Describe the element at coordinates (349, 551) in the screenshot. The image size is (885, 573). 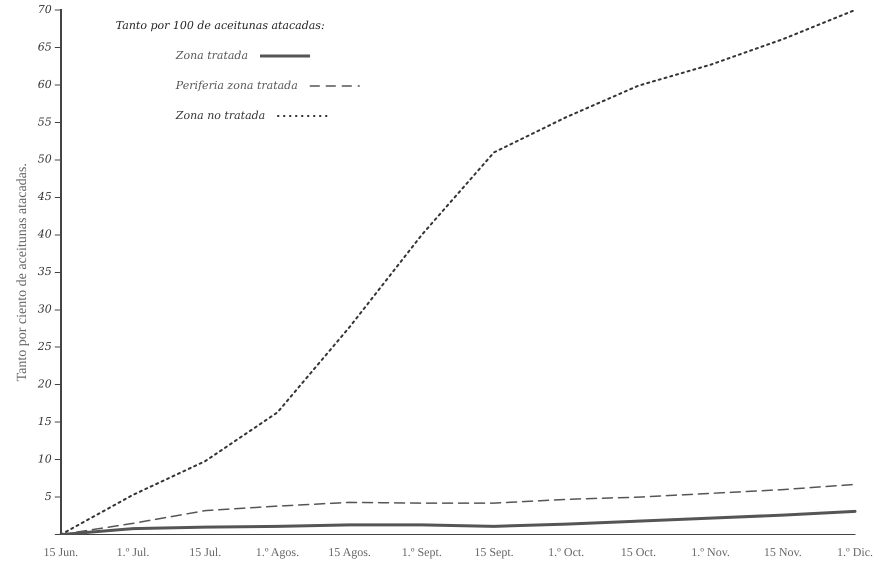
I see `x-tick-label: 15 Agos.` at that location.